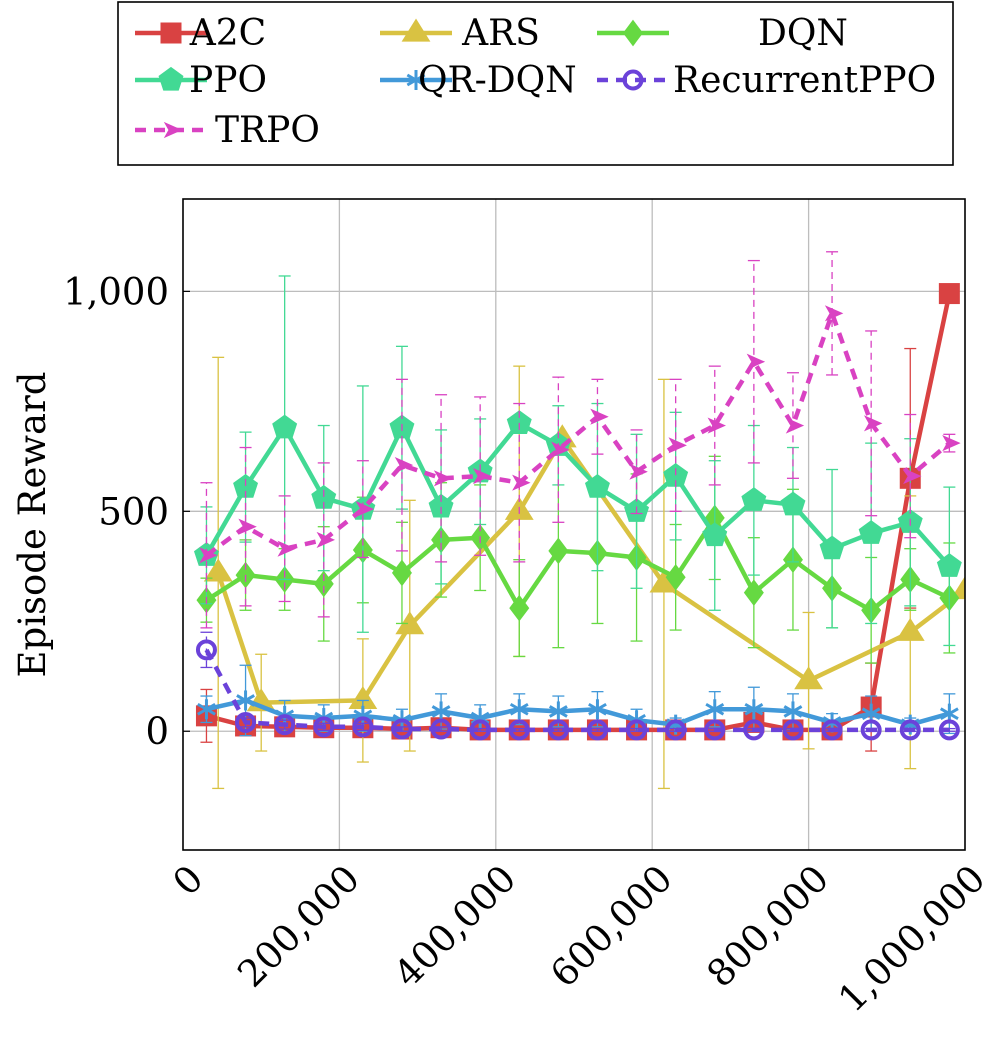 The image size is (998, 1038). I want to click on legend-marker-trpo-shape, so click(173, 130).